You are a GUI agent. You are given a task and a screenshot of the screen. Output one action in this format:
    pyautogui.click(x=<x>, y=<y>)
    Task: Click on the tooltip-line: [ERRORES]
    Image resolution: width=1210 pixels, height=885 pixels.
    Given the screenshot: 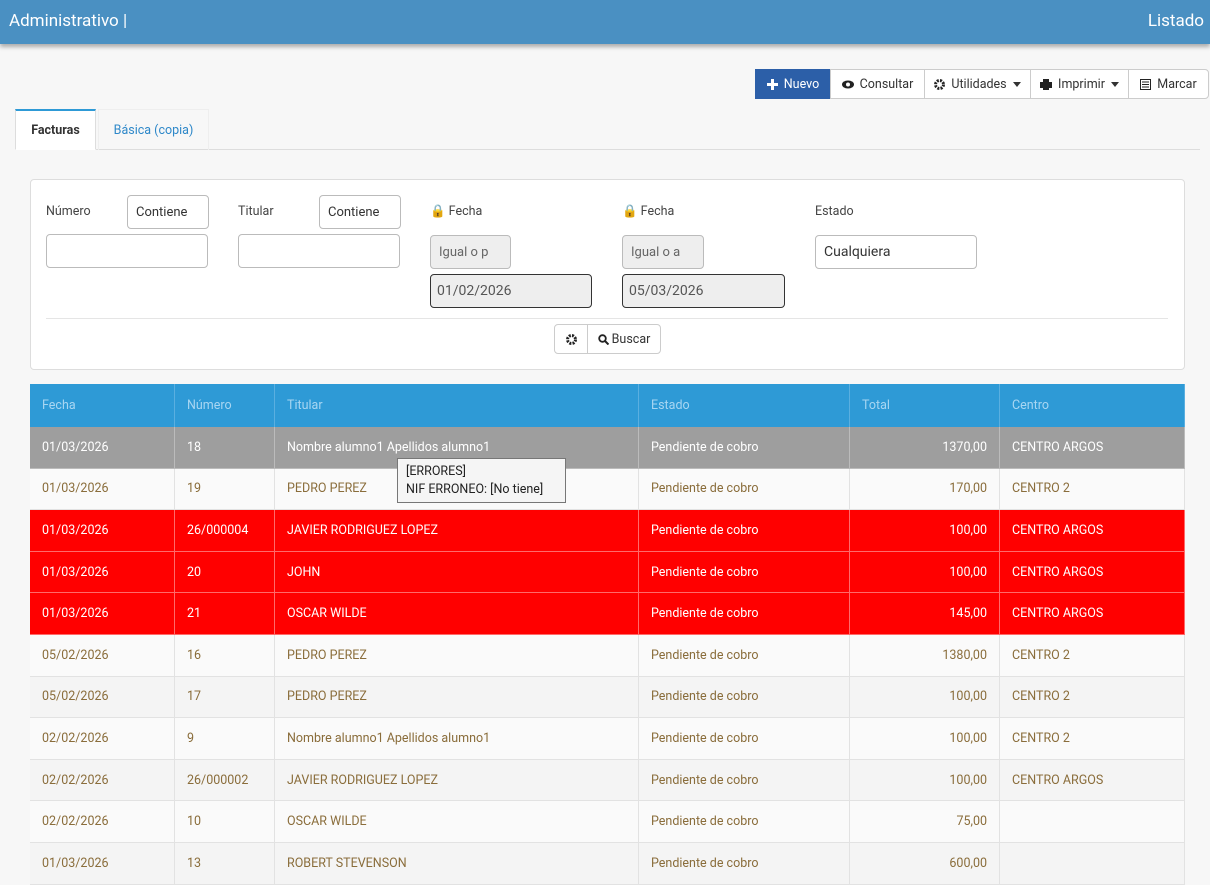 What is the action you would take?
    pyautogui.click(x=481, y=472)
    